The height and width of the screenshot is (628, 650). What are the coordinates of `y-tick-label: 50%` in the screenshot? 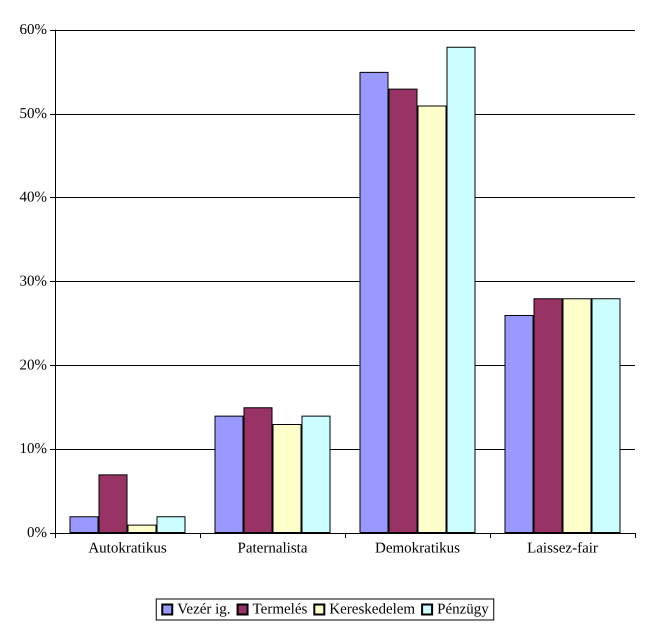 It's located at (33, 114).